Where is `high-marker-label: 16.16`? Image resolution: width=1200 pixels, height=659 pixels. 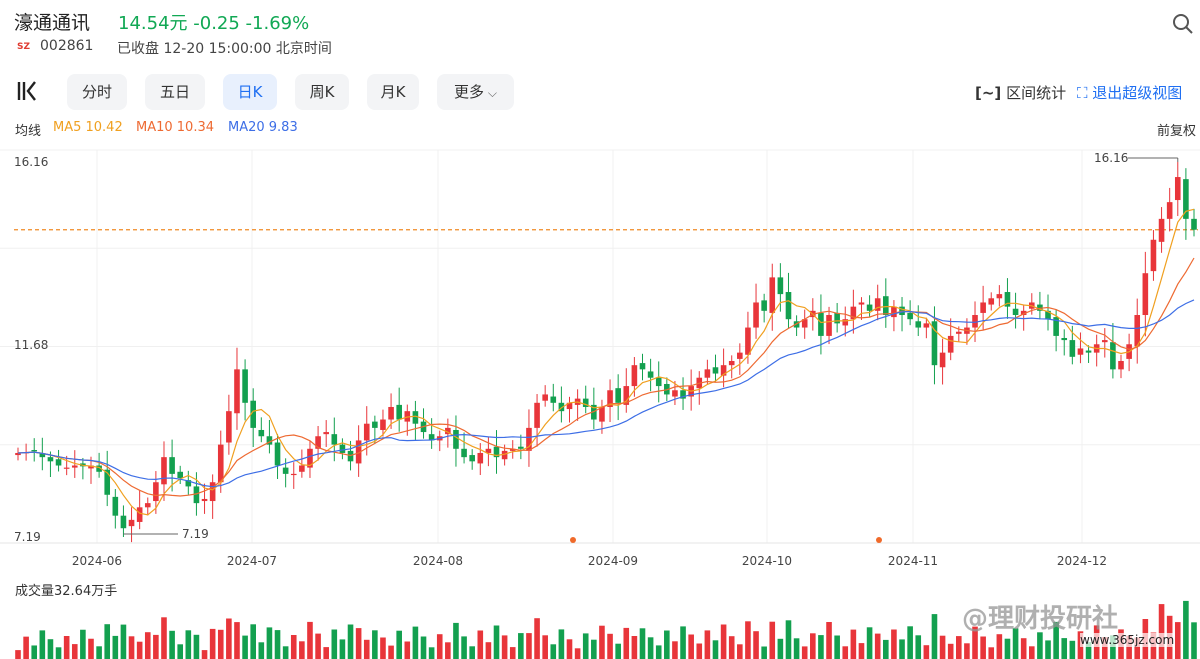 high-marker-label: 16.16 is located at coordinates (1111, 158).